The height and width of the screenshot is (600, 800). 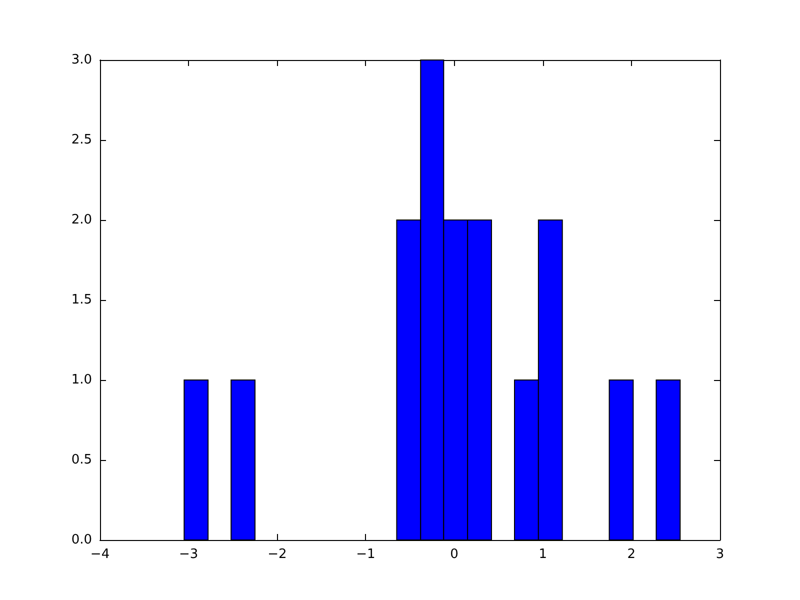 I want to click on x-tick-label: 3, so click(x=720, y=554).